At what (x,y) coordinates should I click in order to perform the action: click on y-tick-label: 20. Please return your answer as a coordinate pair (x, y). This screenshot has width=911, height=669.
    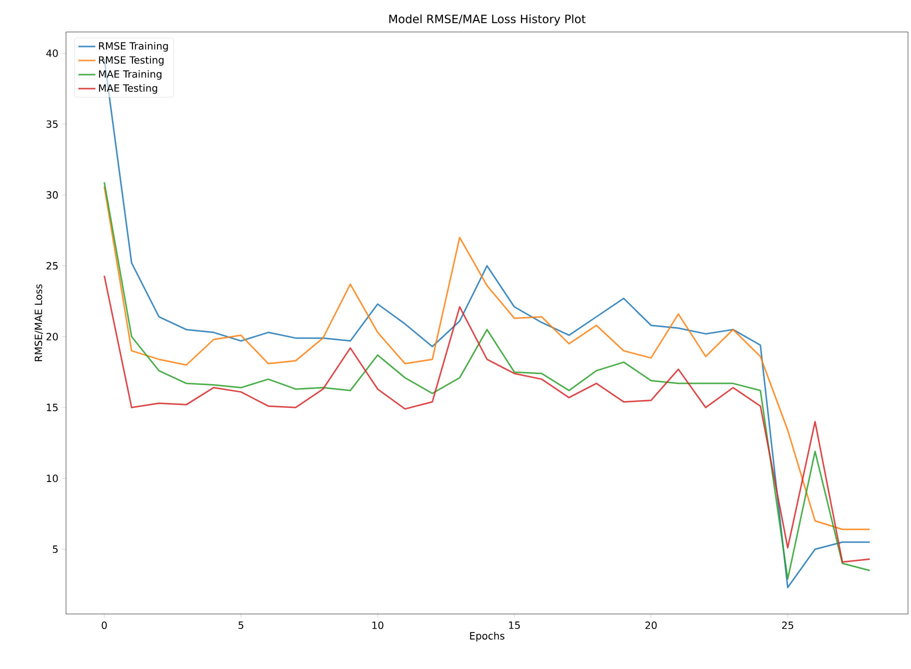
    Looking at the image, I should click on (52, 336).